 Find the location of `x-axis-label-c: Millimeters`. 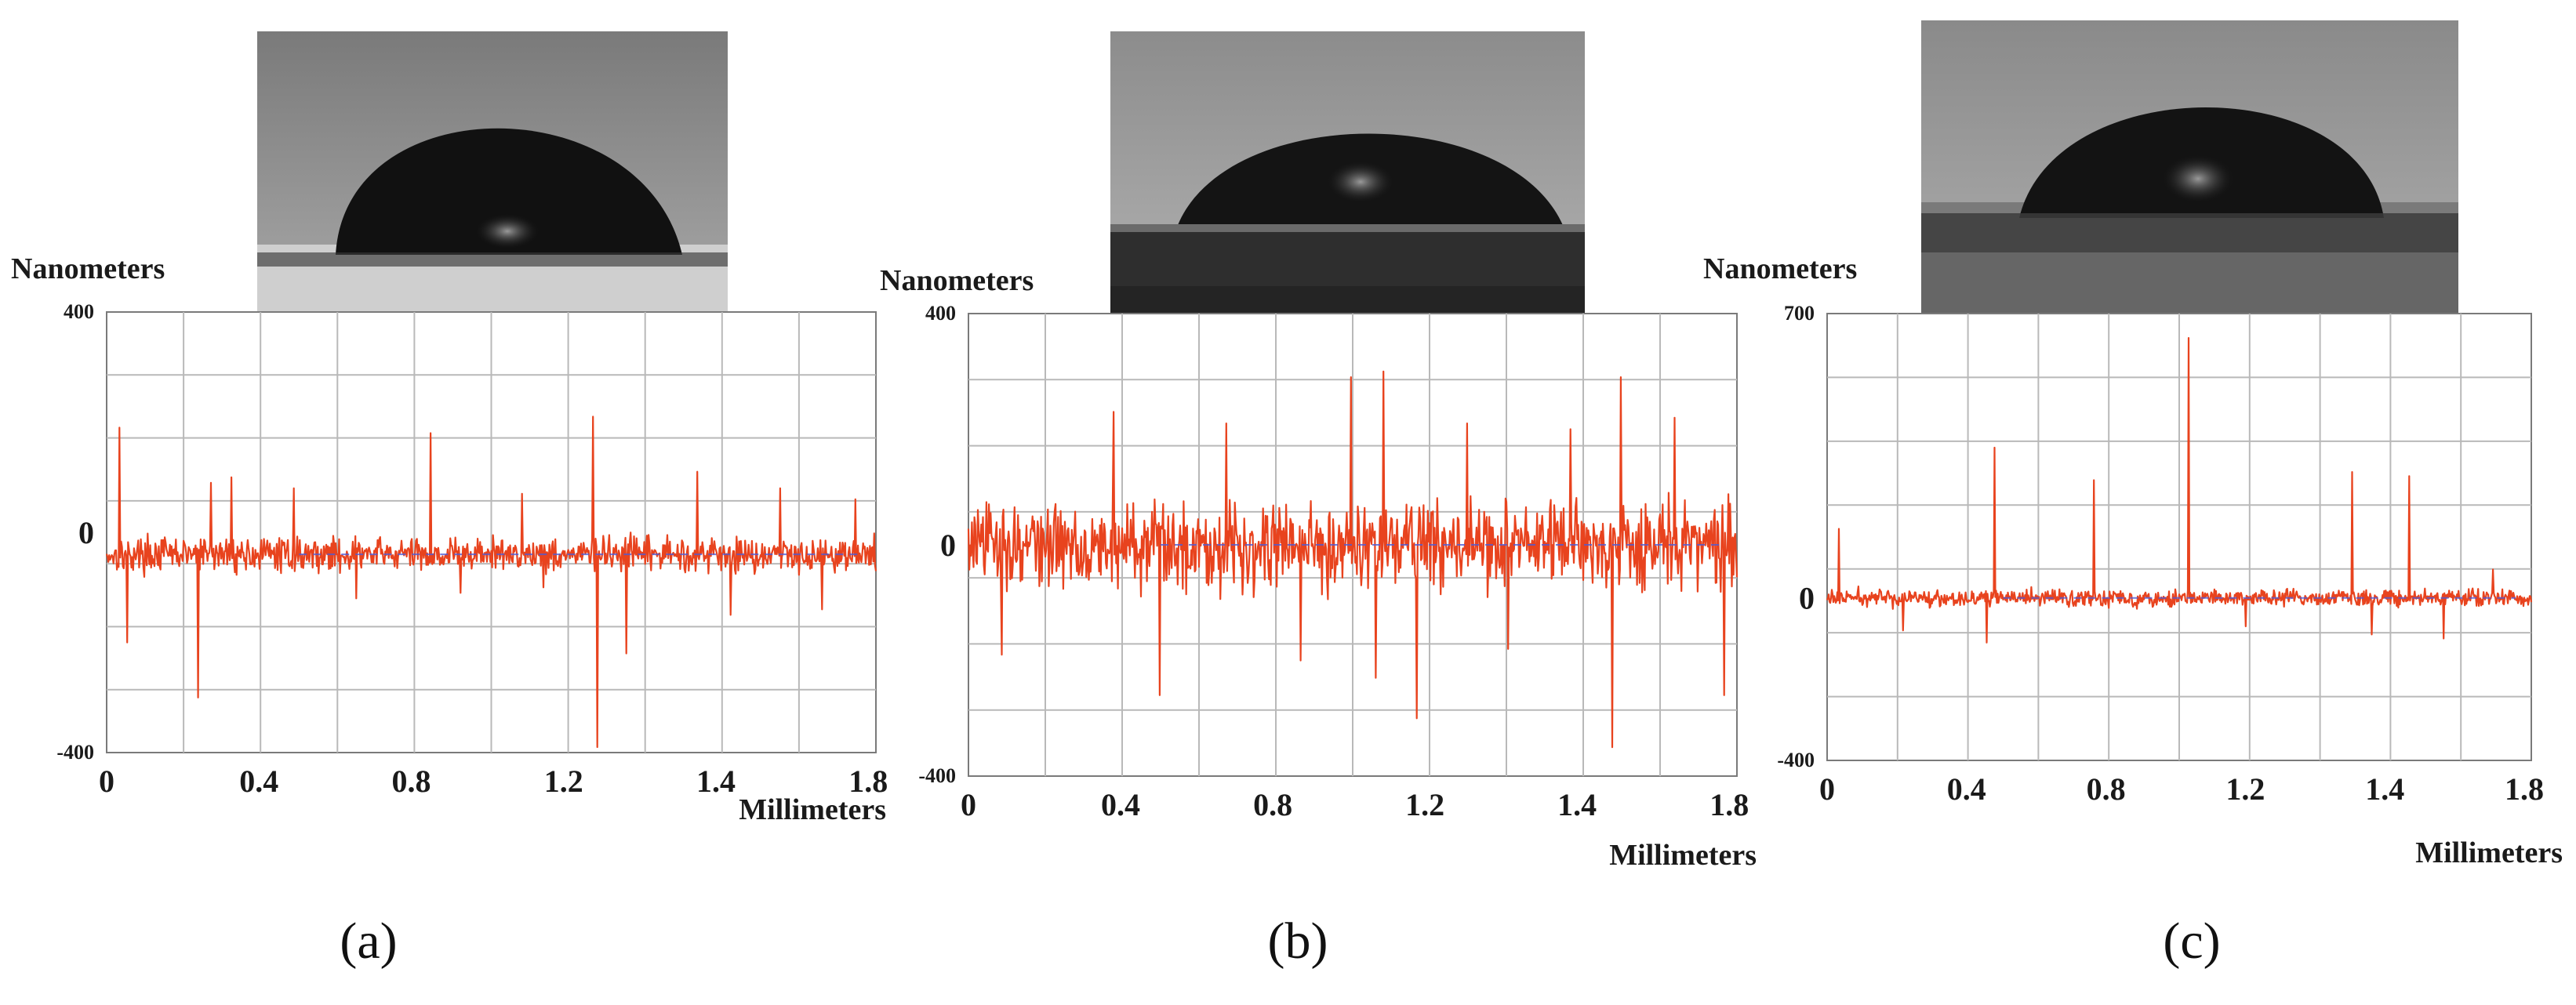

x-axis-label-c: Millimeters is located at coordinates (2489, 852).